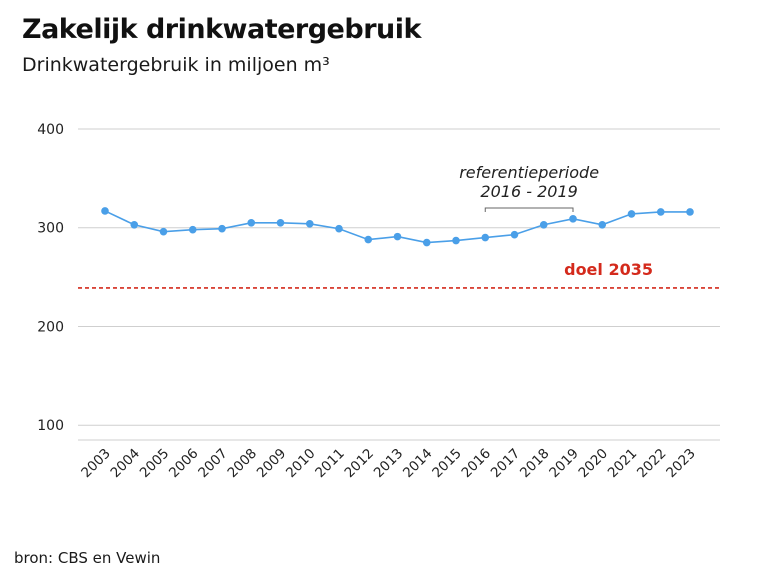 The height and width of the screenshot is (576, 768). What do you see at coordinates (660, 212) in the screenshot?
I see `data-point-2022` at bounding box center [660, 212].